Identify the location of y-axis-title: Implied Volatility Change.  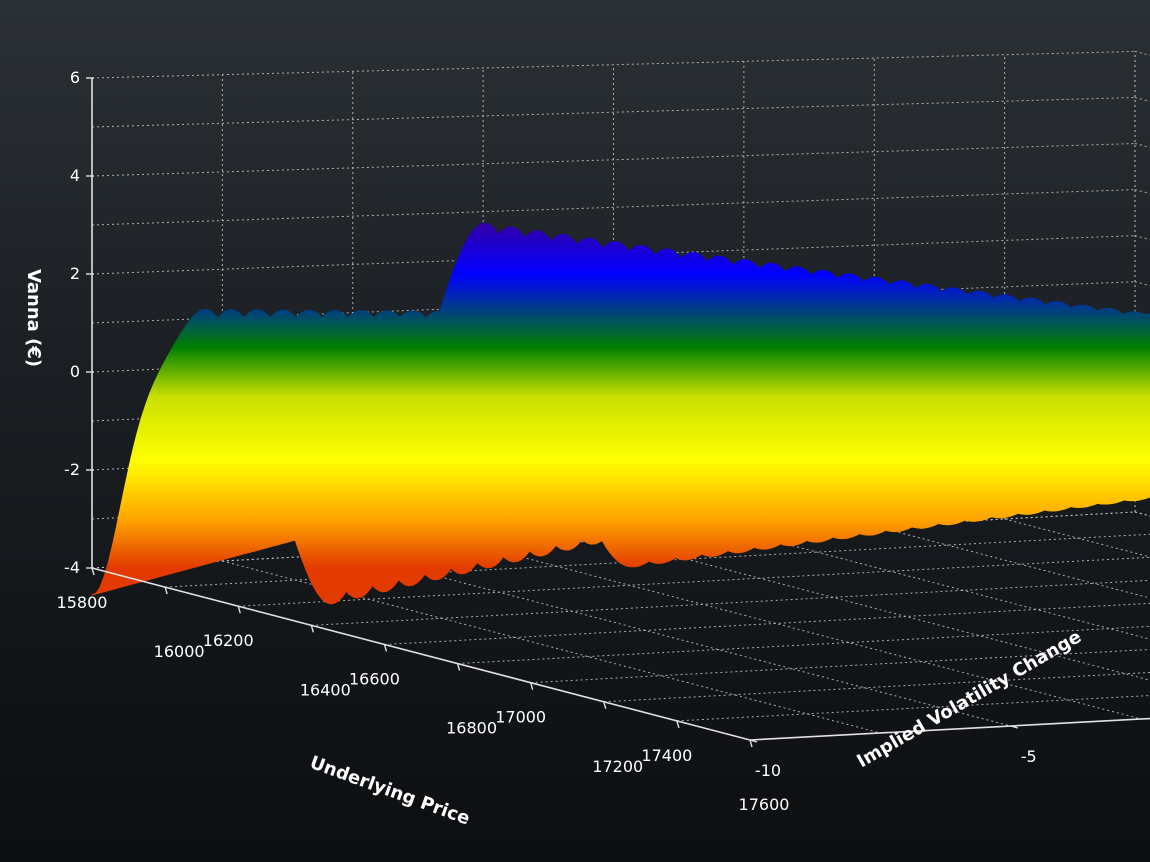
(969, 699).